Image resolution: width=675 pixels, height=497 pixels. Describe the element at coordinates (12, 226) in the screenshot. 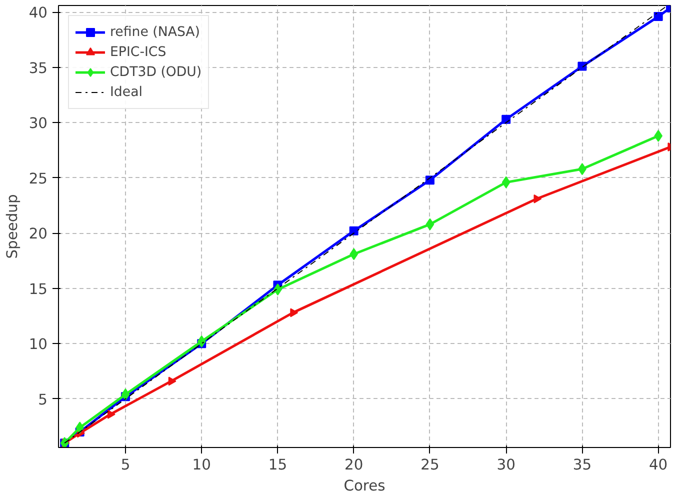

I see `y-axis-title: Speedup` at that location.